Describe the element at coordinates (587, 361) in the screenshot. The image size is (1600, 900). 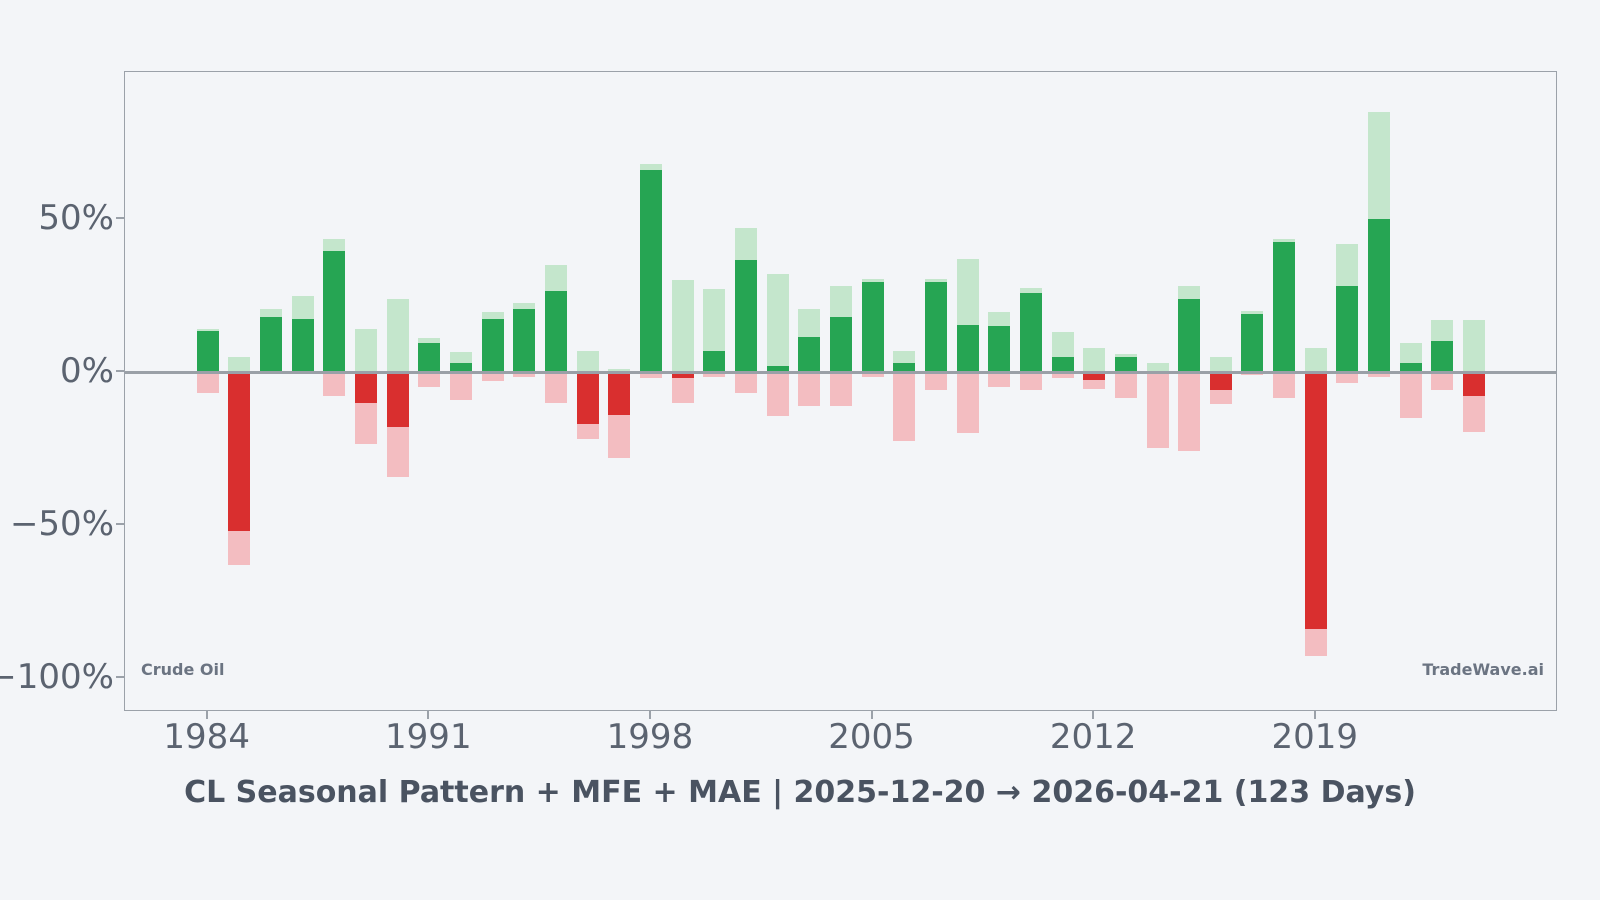
I see `bar-mfe-1996` at that location.